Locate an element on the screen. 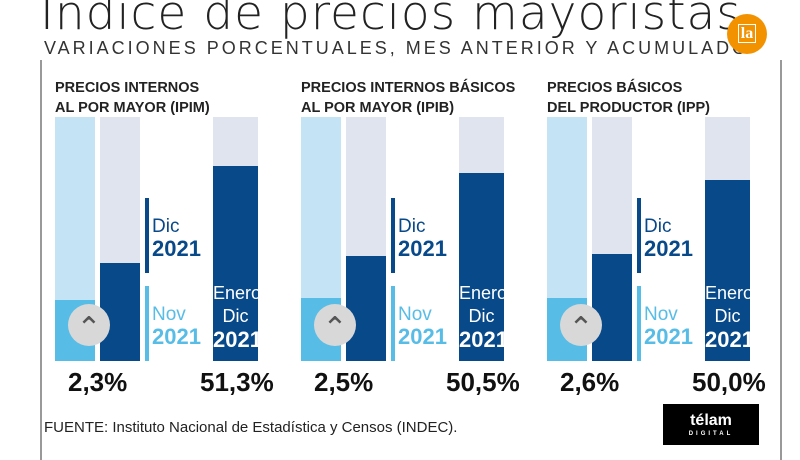  value-monthly: 2,5% is located at coordinates (344, 382).